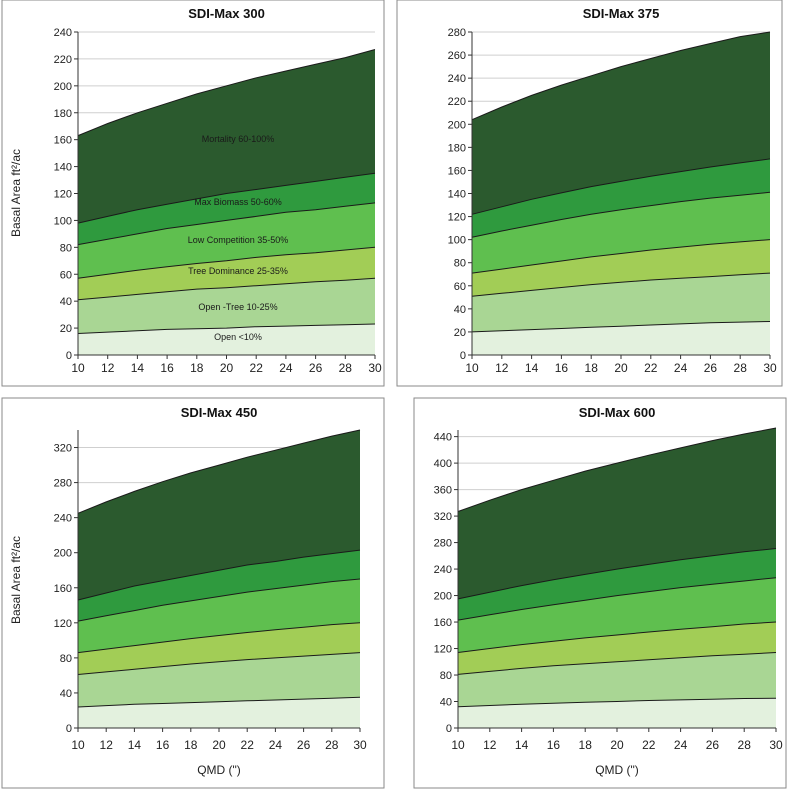  Describe the element at coordinates (649, 745) in the screenshot. I see `x-tick-label: 22` at that location.